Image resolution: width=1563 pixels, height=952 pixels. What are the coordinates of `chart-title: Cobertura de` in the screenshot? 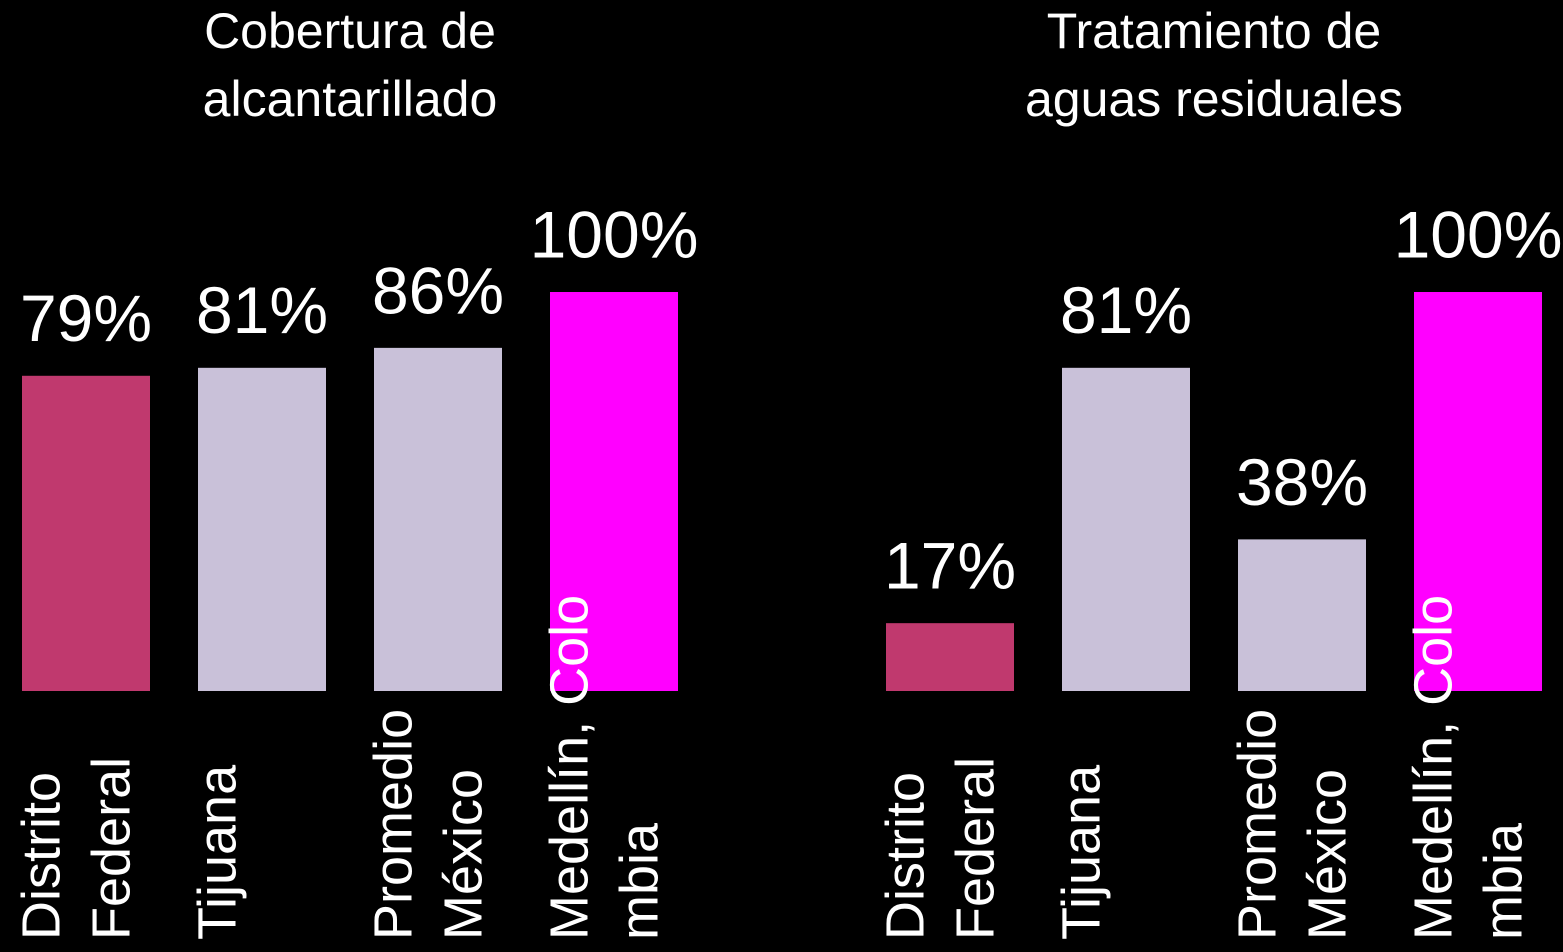 It's located at (350, 31).